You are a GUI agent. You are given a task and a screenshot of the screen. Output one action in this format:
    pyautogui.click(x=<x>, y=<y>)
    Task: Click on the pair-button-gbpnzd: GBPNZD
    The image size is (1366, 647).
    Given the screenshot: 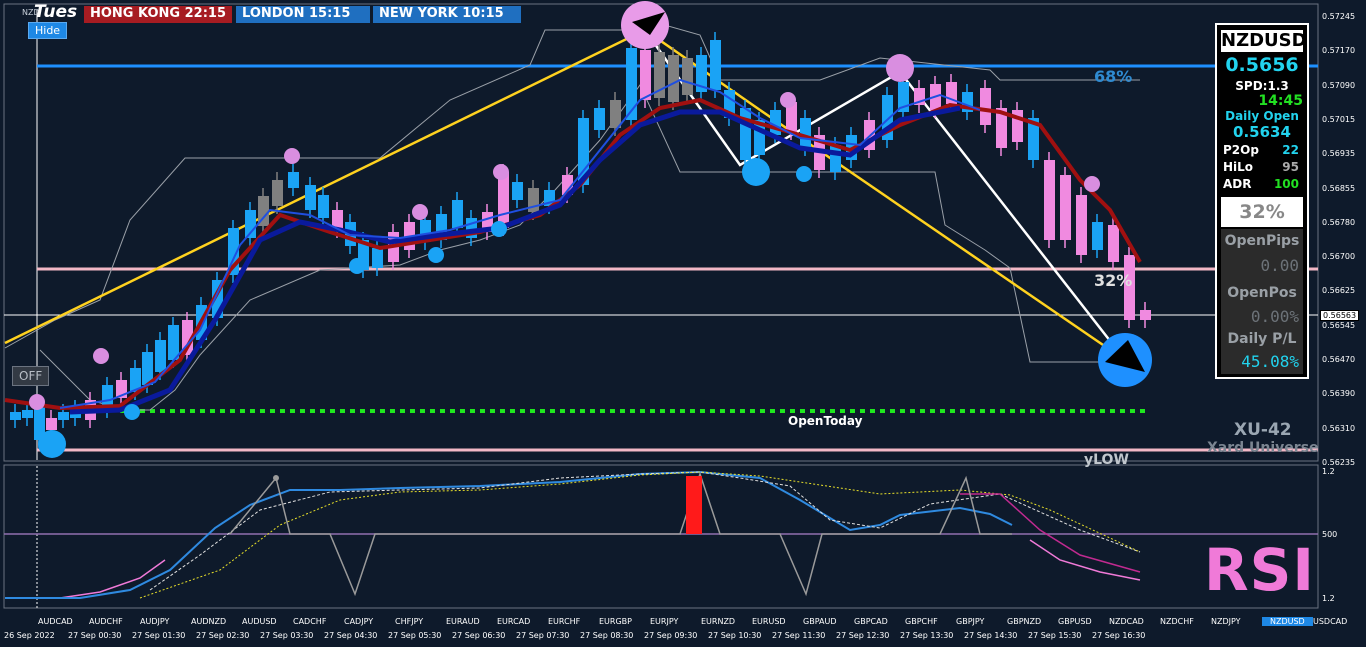 What is the action you would take?
    pyautogui.click(x=1024, y=621)
    